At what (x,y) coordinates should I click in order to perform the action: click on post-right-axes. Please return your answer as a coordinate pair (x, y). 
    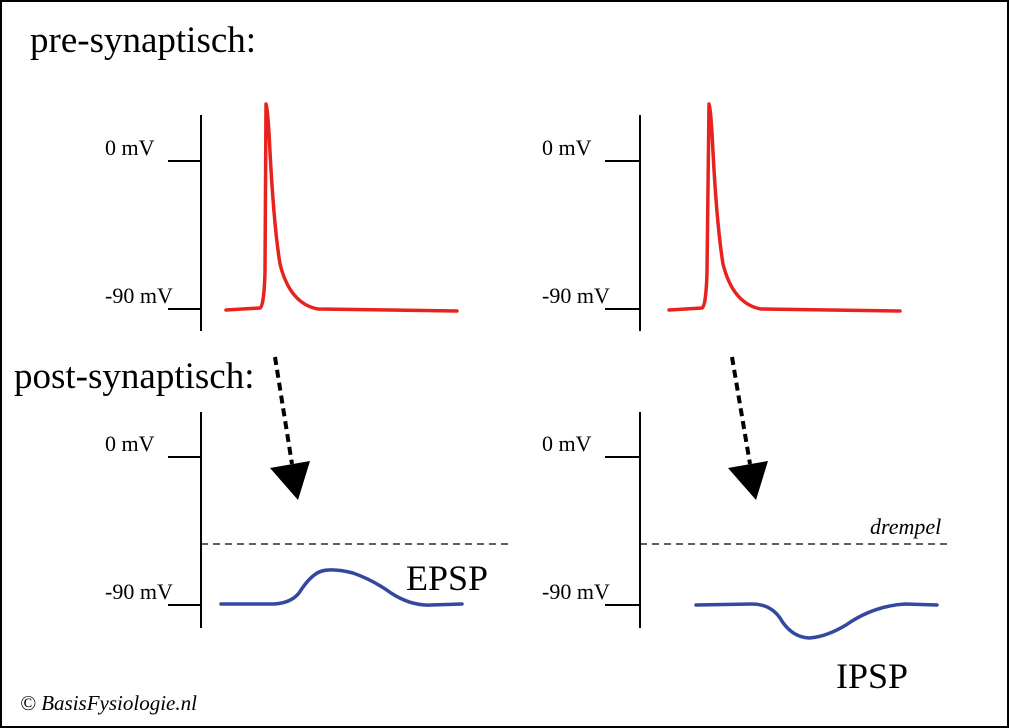
    Looking at the image, I should click on (623, 520).